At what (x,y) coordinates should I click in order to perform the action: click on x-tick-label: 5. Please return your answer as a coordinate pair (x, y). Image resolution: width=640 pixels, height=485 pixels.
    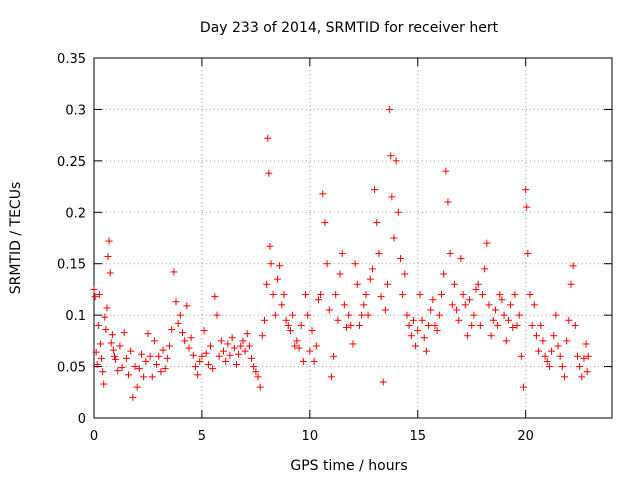
    Looking at the image, I should click on (202, 436).